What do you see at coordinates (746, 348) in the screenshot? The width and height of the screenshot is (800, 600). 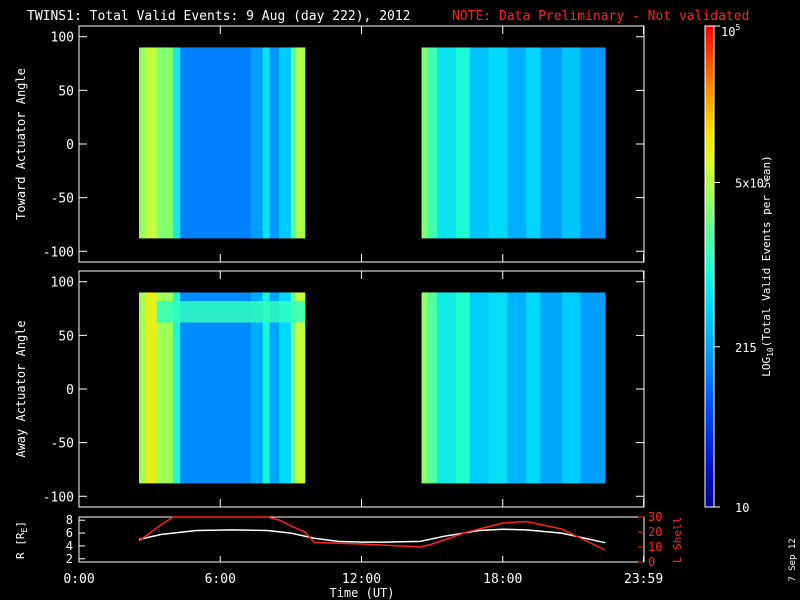 I see `colorbar-tick-text-1: 215` at bounding box center [746, 348].